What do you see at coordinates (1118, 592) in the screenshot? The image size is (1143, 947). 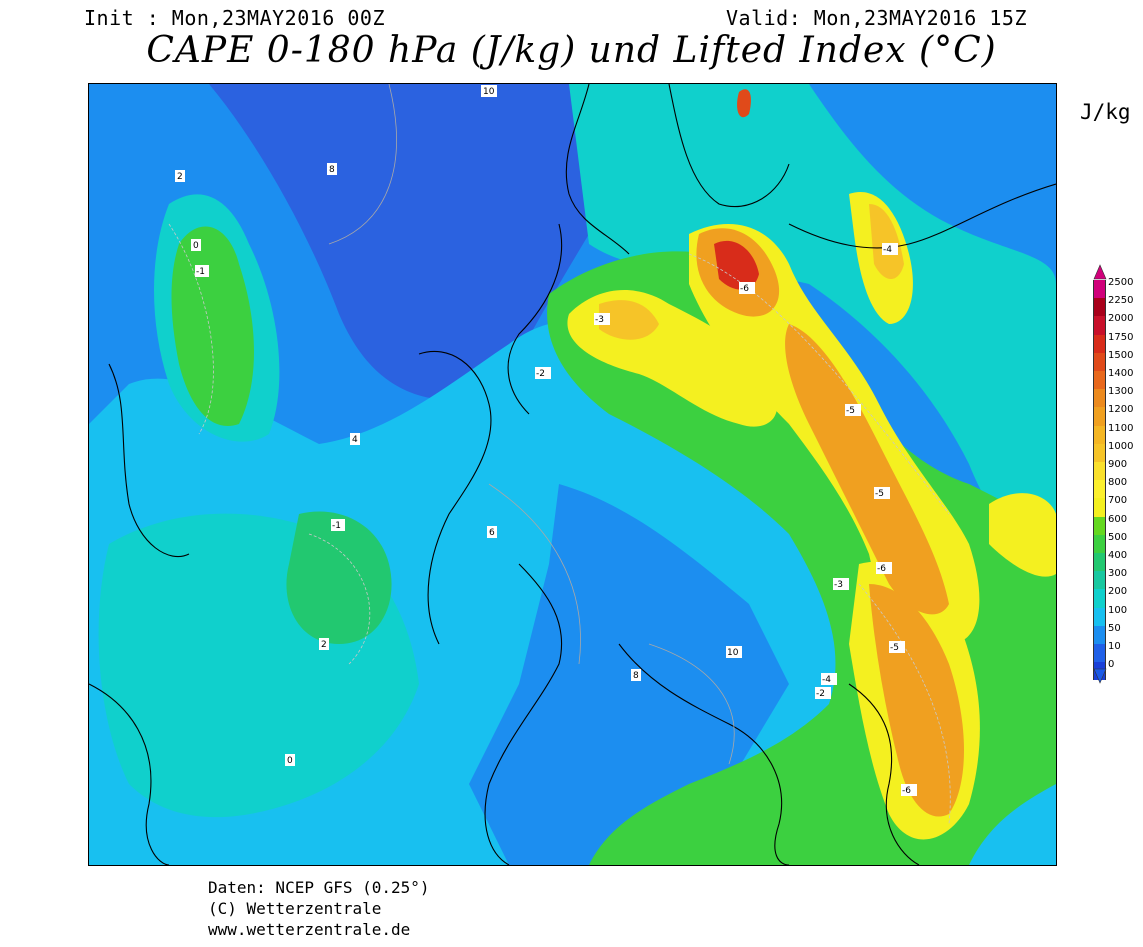 I see `scale-label: 200` at bounding box center [1118, 592].